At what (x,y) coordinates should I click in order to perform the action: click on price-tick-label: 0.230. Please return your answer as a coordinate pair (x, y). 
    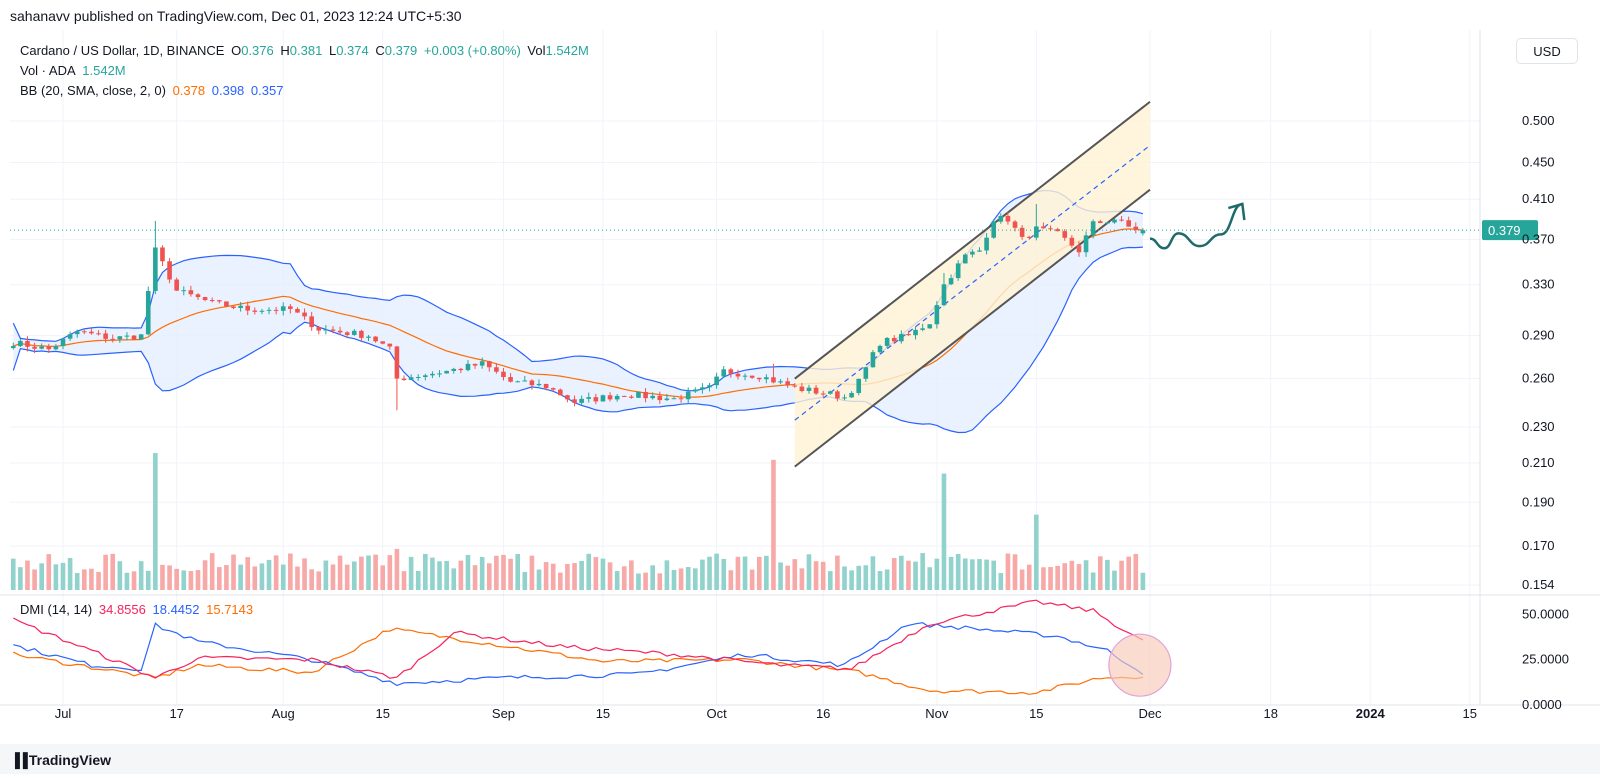
    Looking at the image, I should click on (1538, 426).